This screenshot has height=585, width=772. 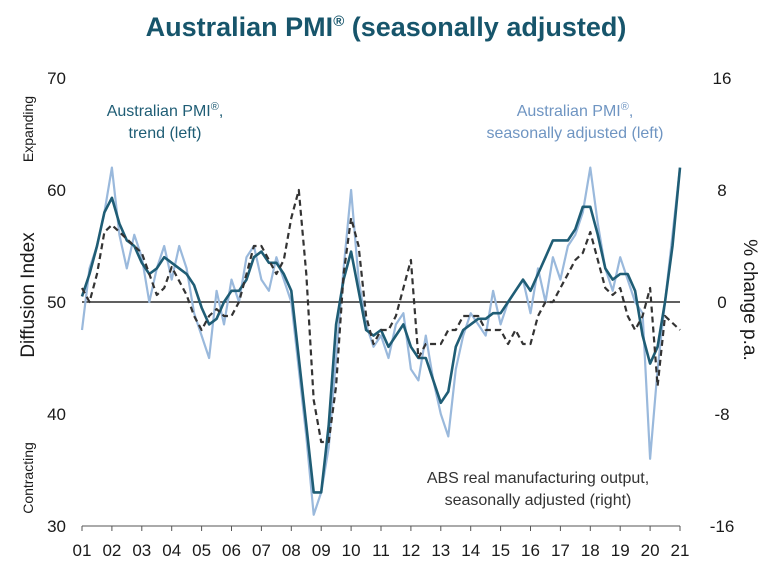 I want to click on chart-title-text: Australian PMI, so click(x=239, y=27).